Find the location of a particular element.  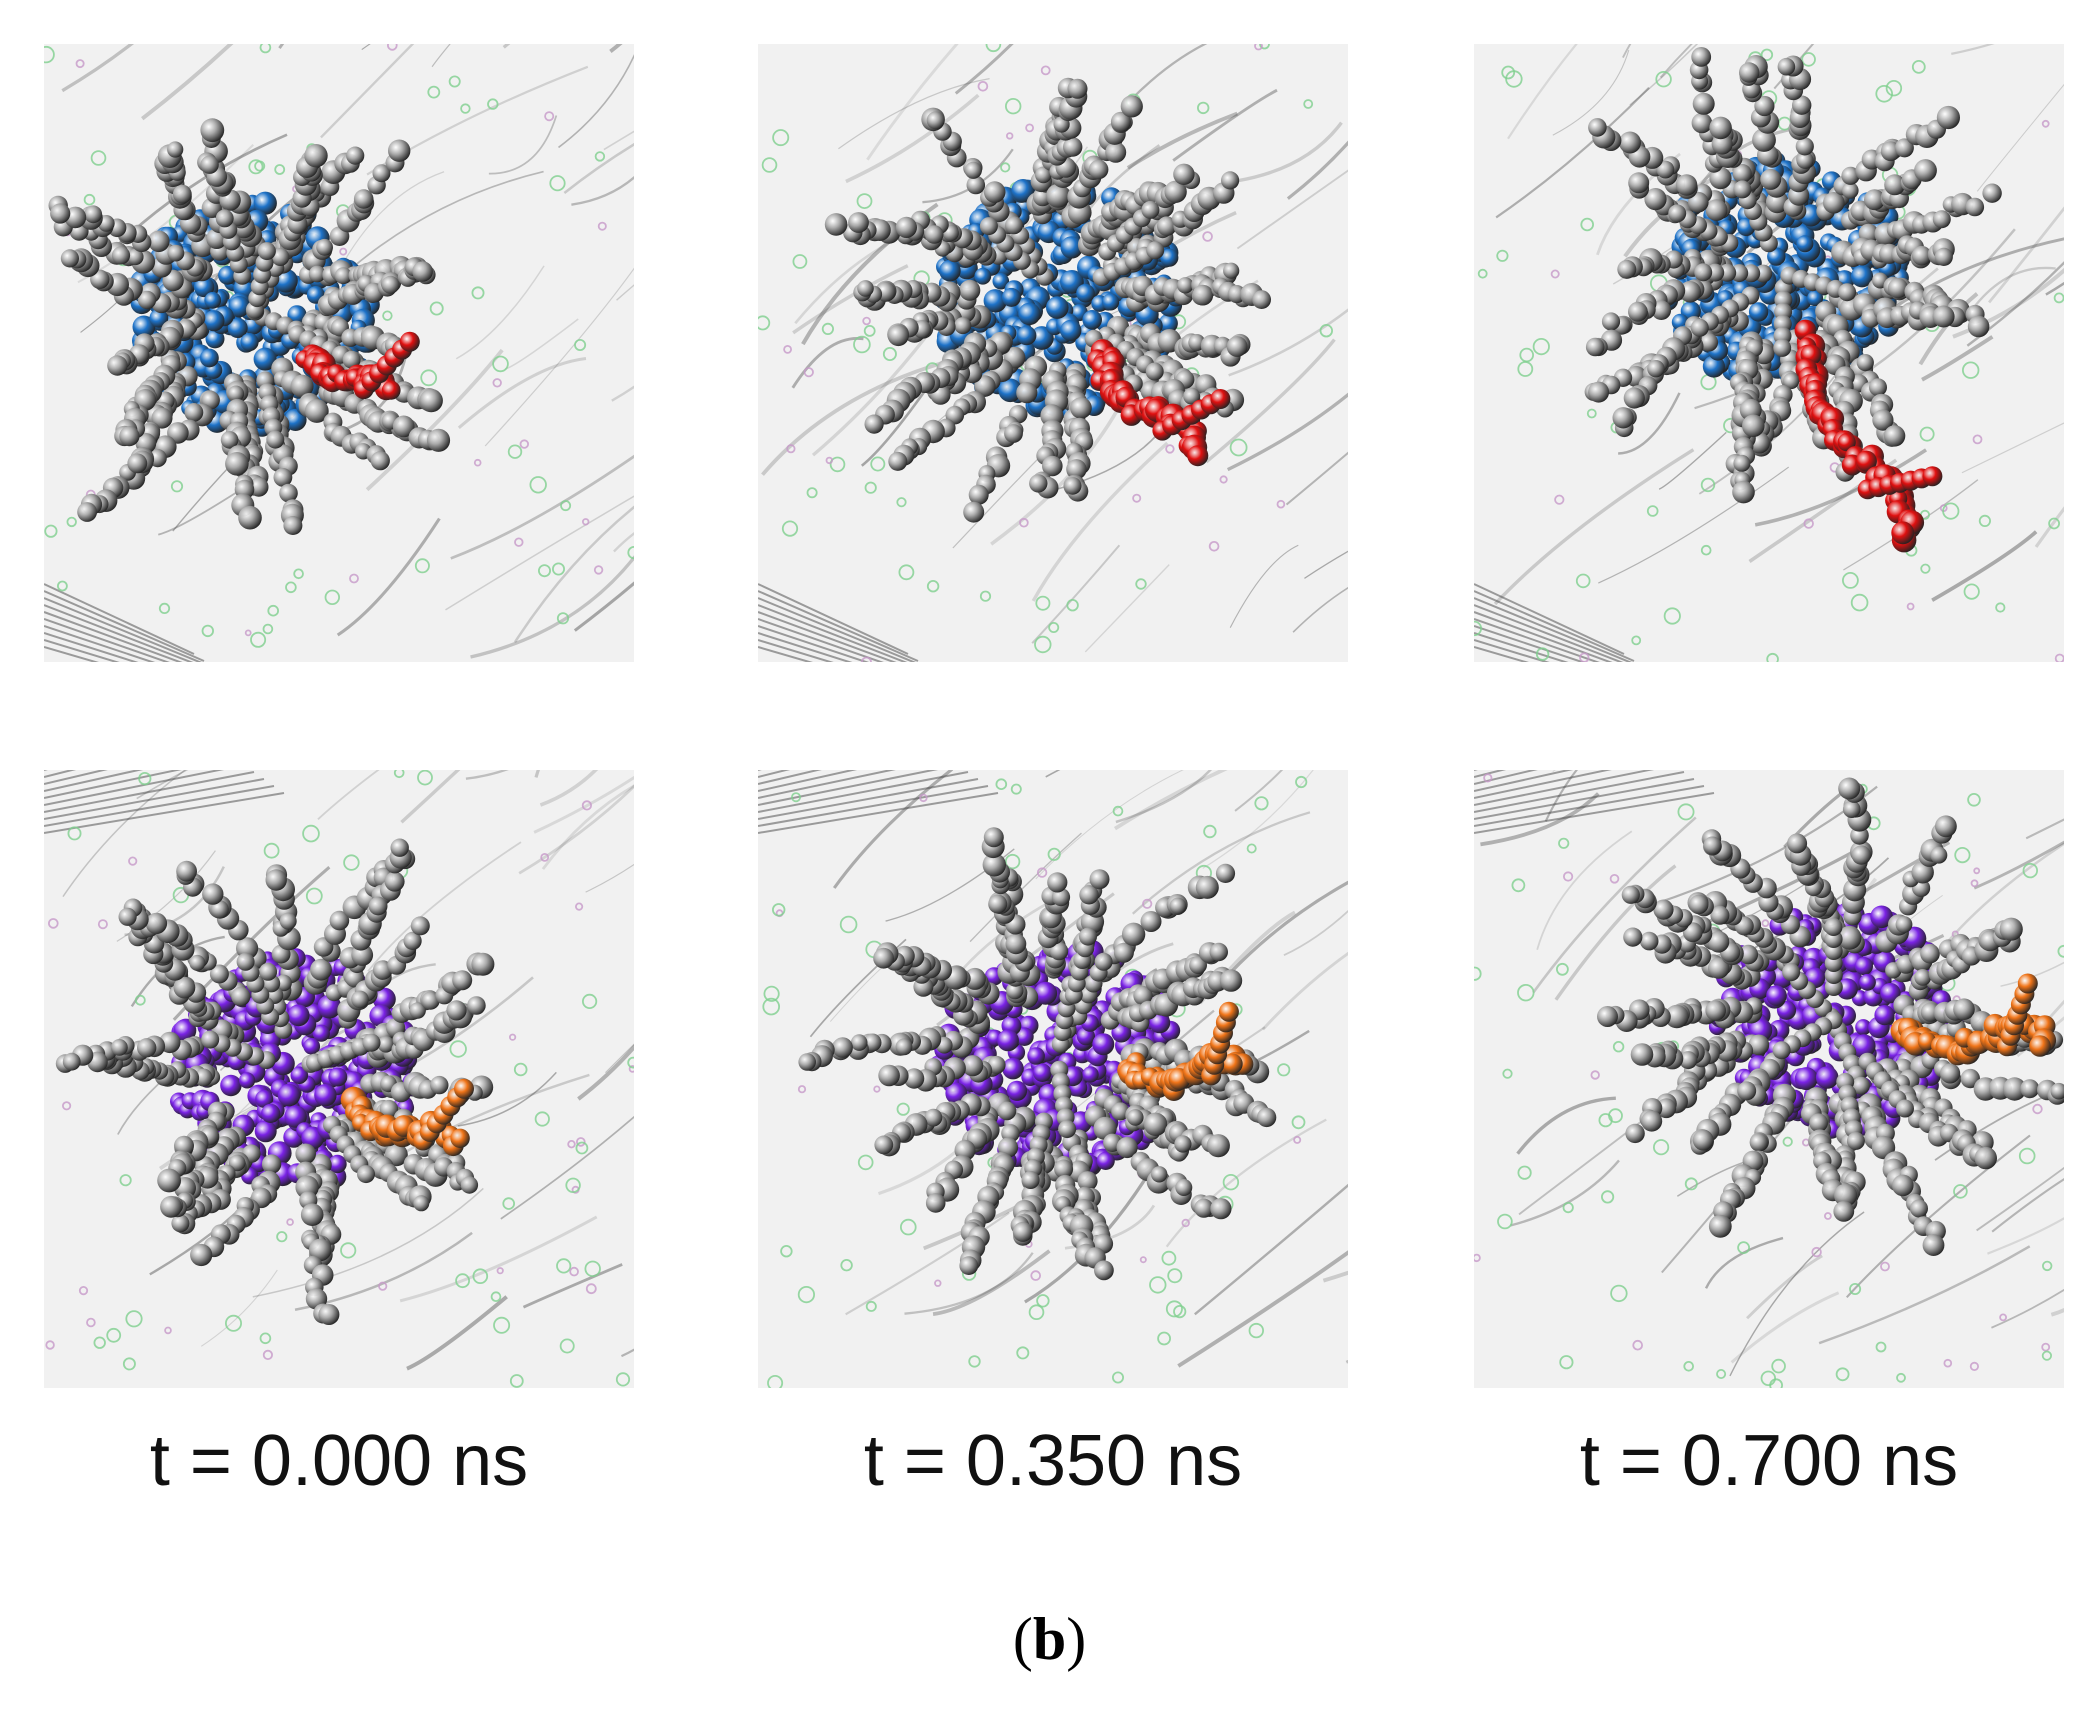

snapshot-bottom-t2 is located at coordinates (1769, 1079).